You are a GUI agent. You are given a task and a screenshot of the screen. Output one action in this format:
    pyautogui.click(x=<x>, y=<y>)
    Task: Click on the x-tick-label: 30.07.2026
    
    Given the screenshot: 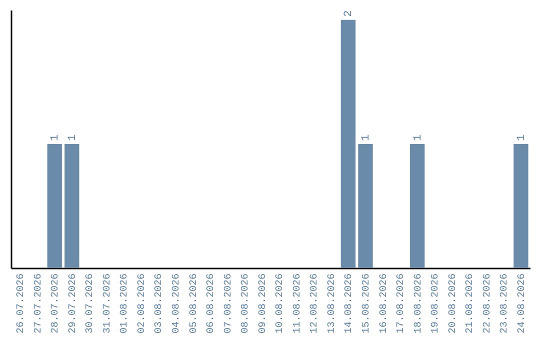 What is the action you would take?
    pyautogui.click(x=90, y=304)
    